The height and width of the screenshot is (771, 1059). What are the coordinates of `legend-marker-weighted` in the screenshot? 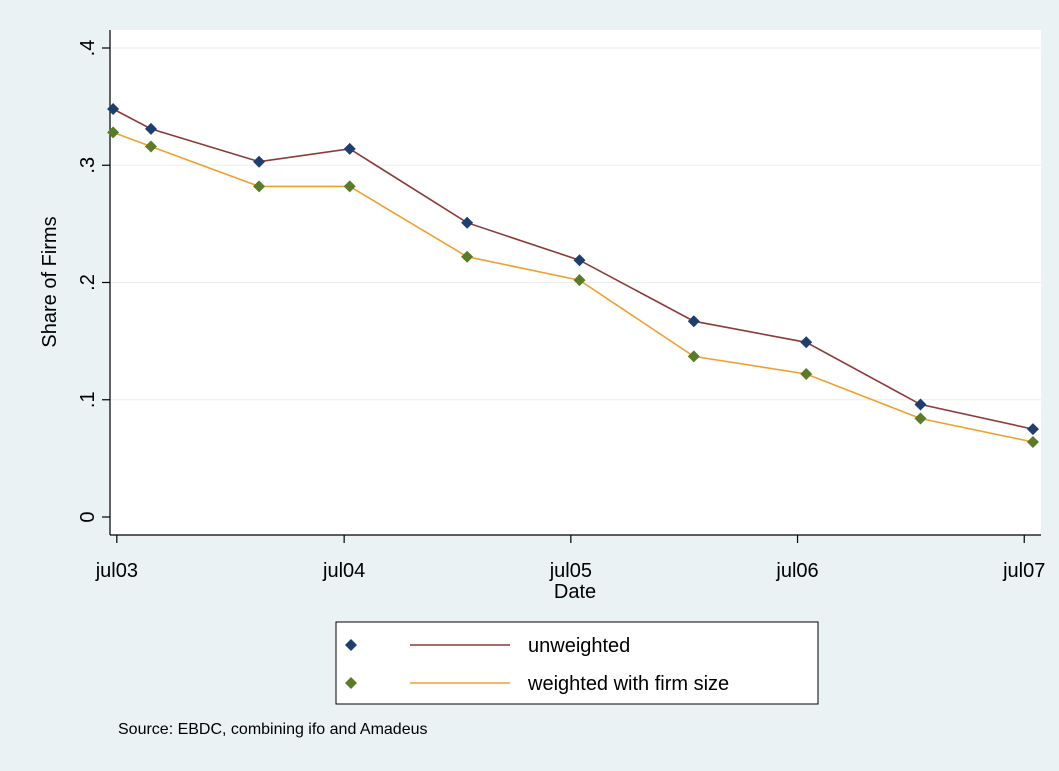 It's located at (351, 683).